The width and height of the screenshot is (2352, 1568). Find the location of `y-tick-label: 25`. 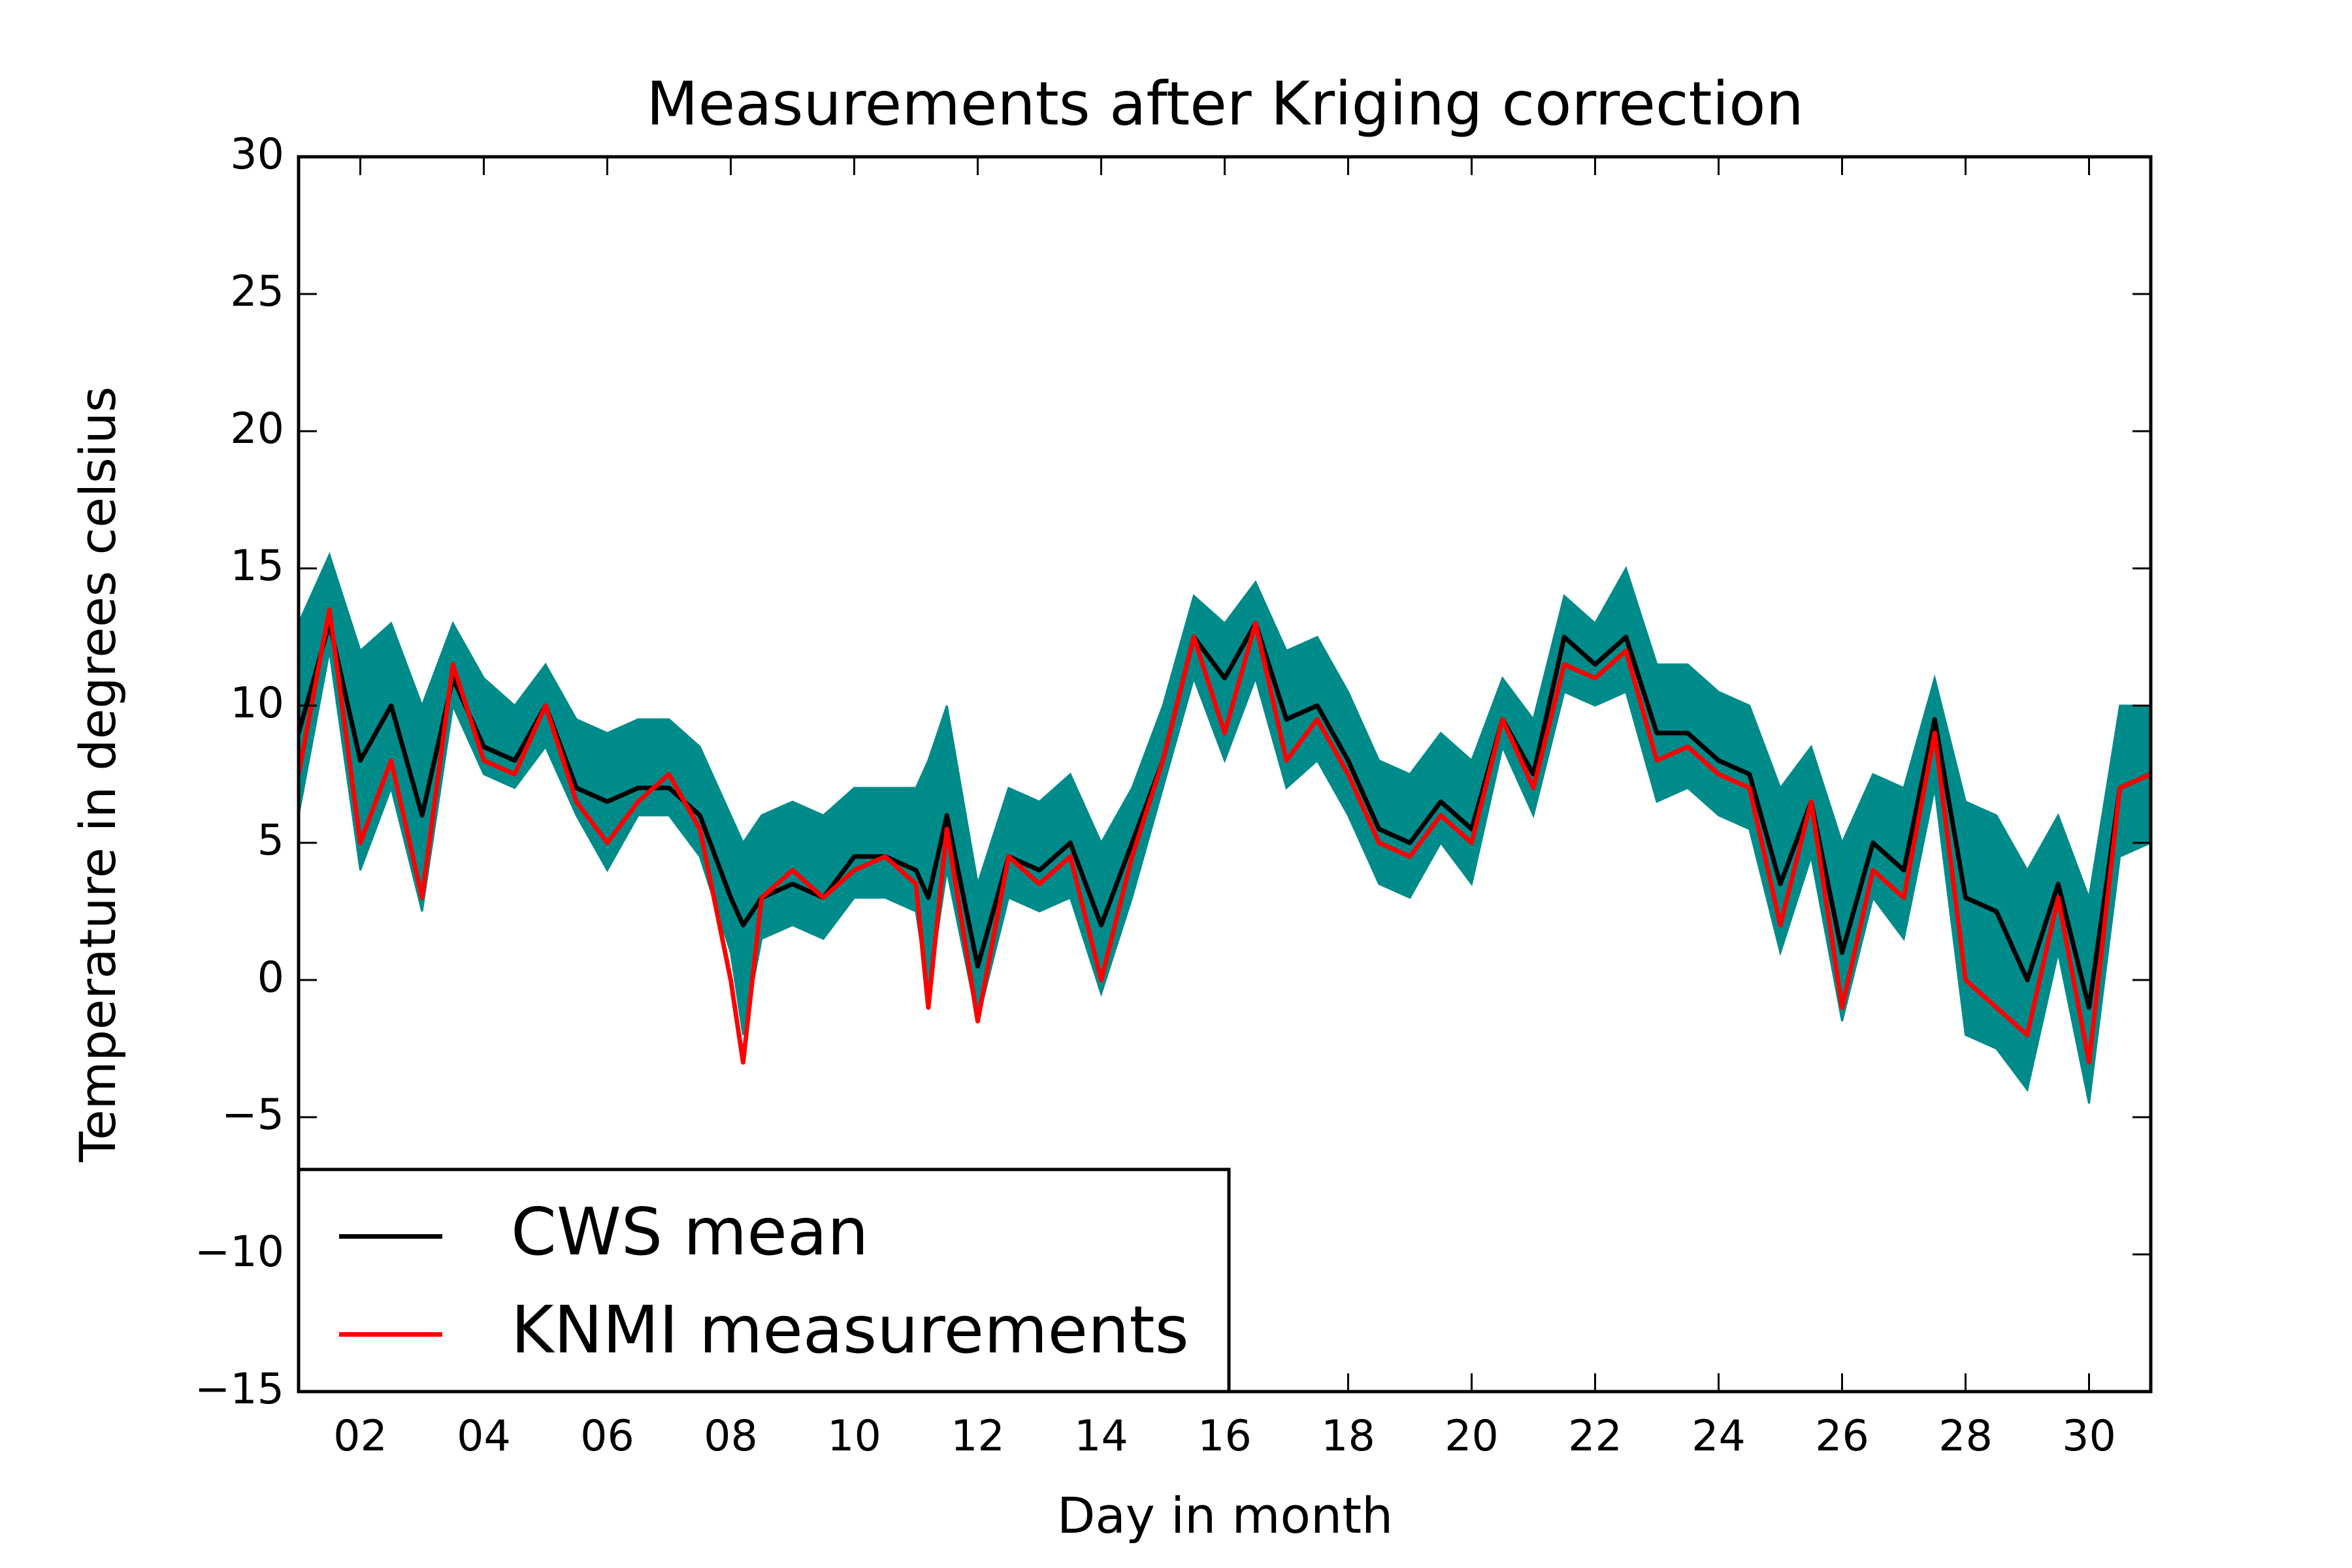

y-tick-label: 25 is located at coordinates (257, 291).